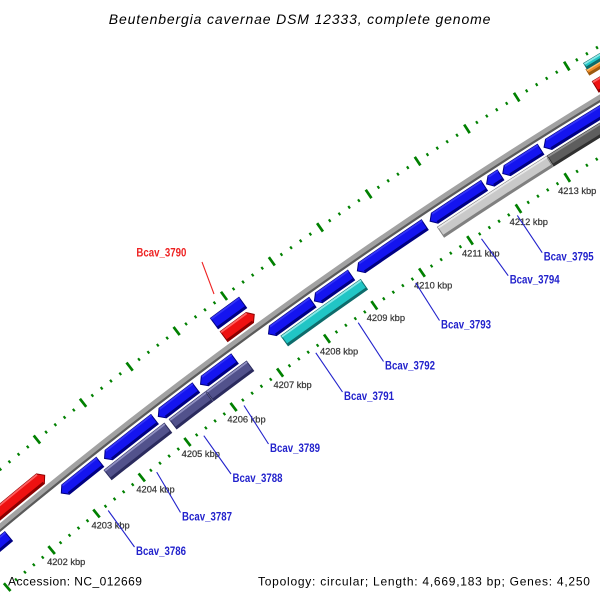 The image size is (600, 600). What do you see at coordinates (529, 222) in the screenshot?
I see `svg-text: 4212 kbp` at bounding box center [529, 222].